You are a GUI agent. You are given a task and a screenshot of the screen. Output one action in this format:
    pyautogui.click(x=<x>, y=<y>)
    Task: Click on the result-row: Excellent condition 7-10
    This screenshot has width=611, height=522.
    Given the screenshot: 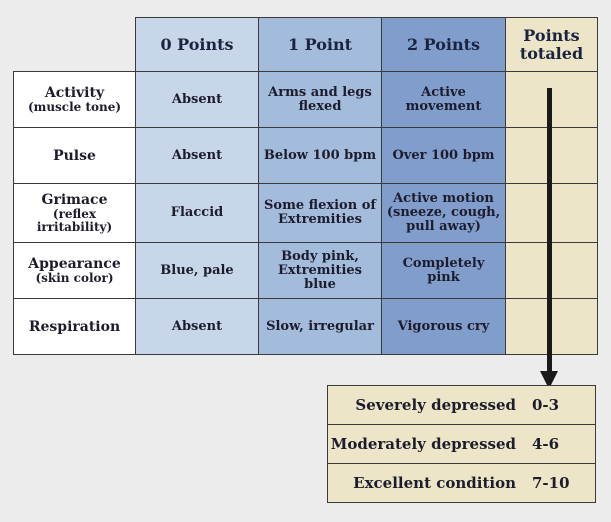 What is the action you would take?
    pyautogui.click(x=461, y=483)
    